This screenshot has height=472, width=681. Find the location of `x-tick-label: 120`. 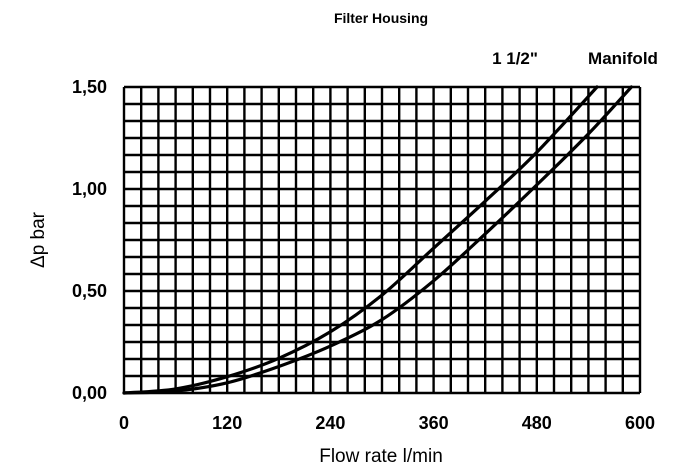

x-tick-label: 120 is located at coordinates (227, 423).